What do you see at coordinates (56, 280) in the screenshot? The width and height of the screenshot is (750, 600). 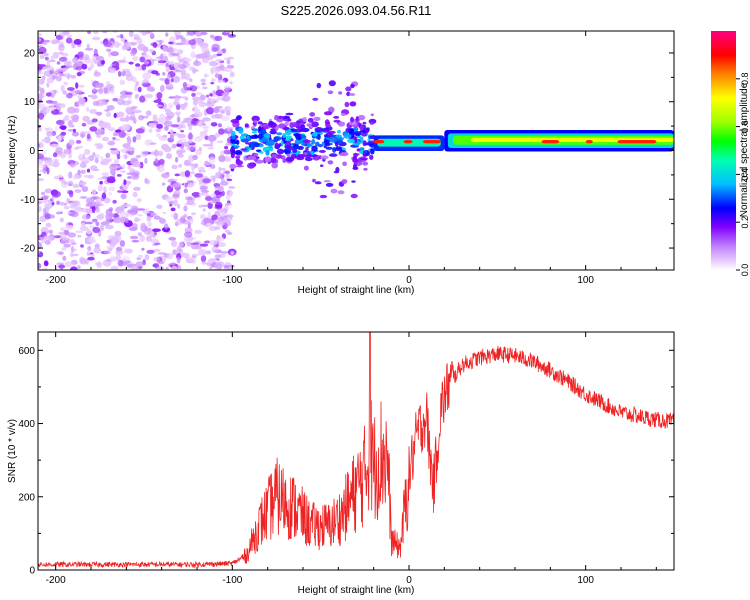 I see `x-tick-label: -200` at bounding box center [56, 280].